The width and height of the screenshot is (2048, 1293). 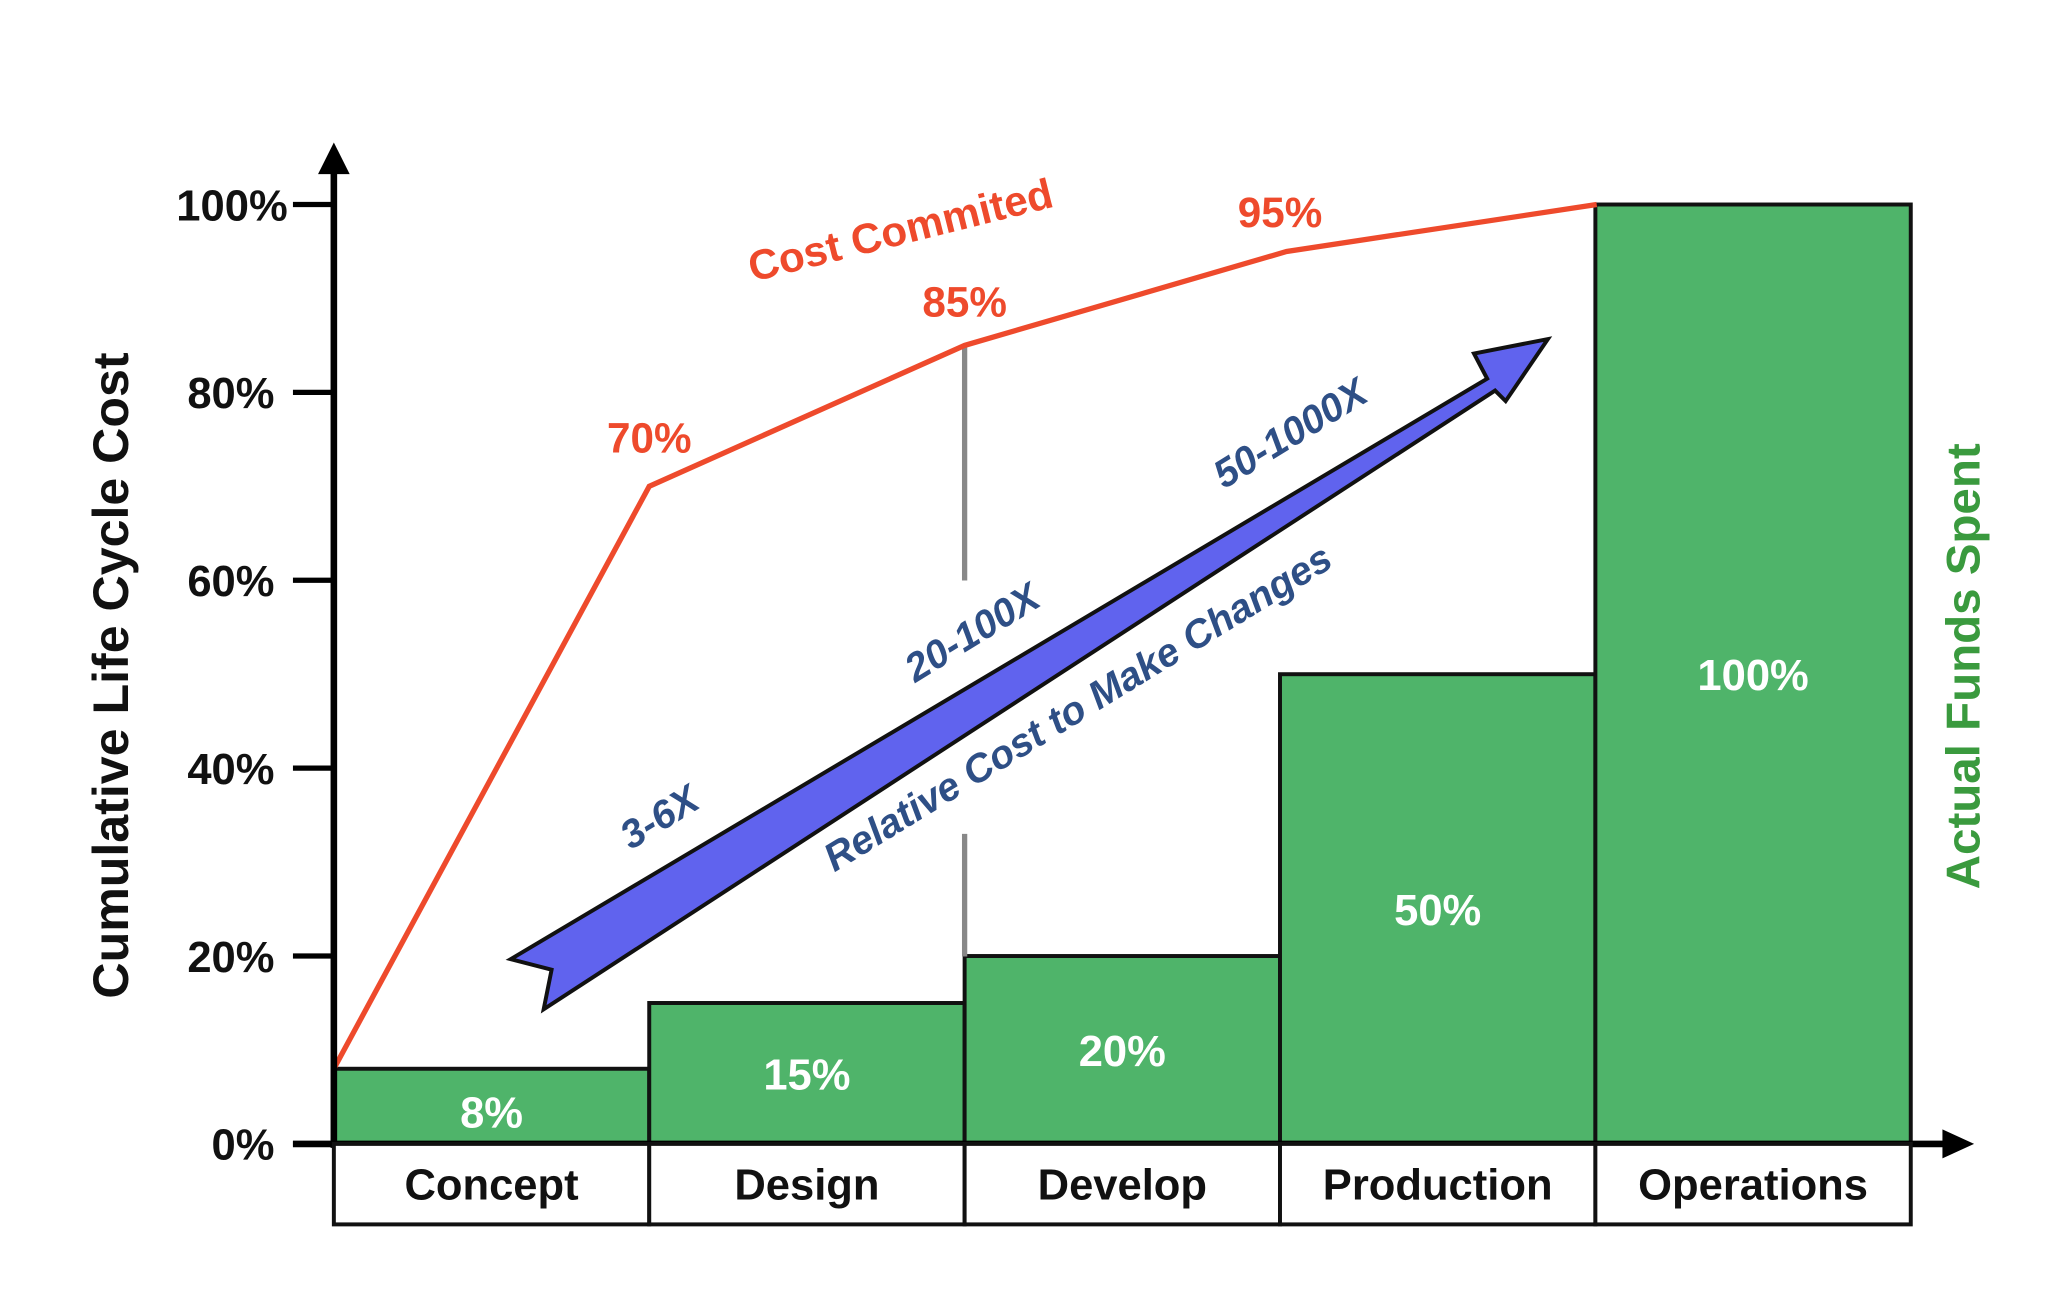 I want to click on x-tick-label: Production, so click(x=1438, y=1185).